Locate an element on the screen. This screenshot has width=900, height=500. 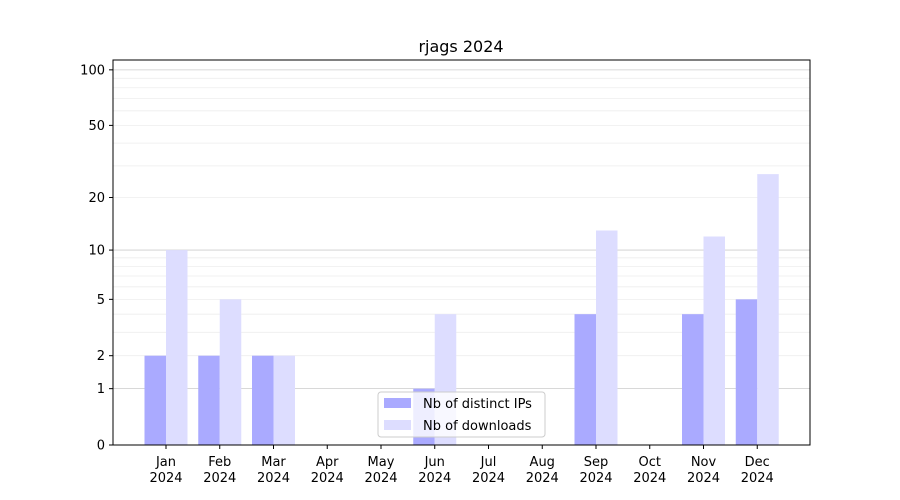
y-tick-label: 1 is located at coordinates (101, 389).